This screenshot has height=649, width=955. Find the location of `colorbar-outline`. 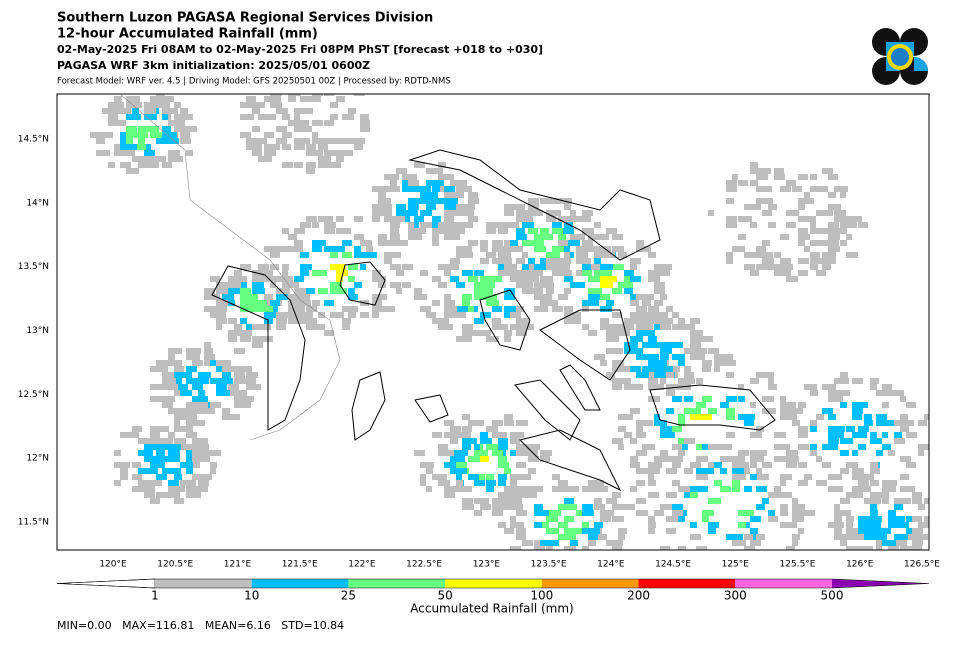

colorbar-outline is located at coordinates (493, 583).